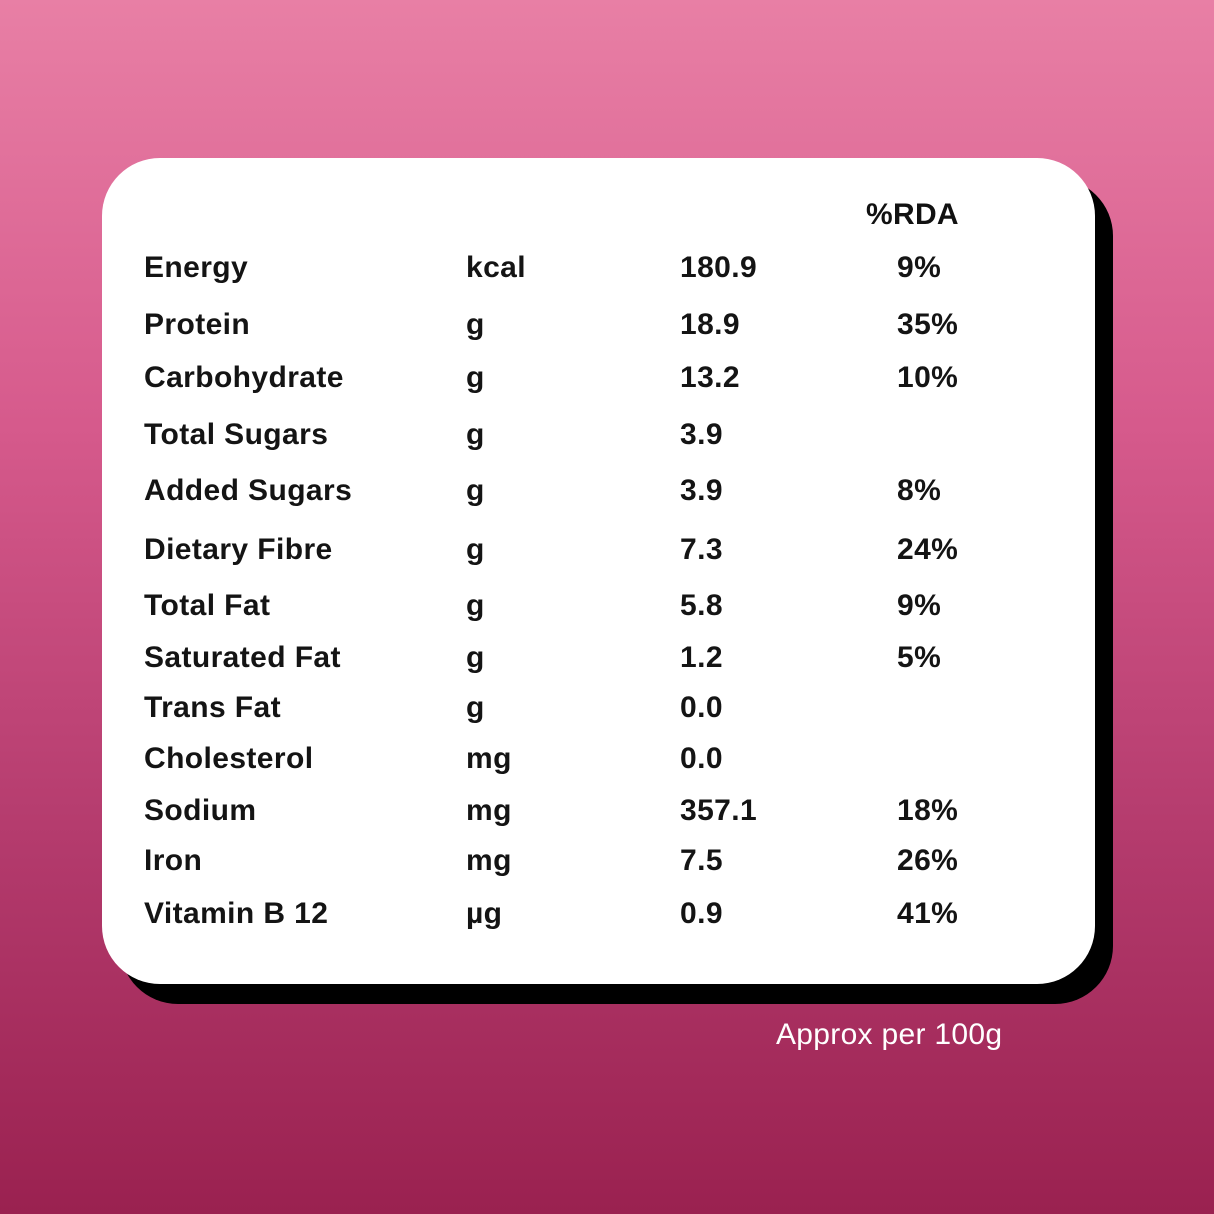 The width and height of the screenshot is (1214, 1214). I want to click on nutrient-name: Protein, so click(197, 324).